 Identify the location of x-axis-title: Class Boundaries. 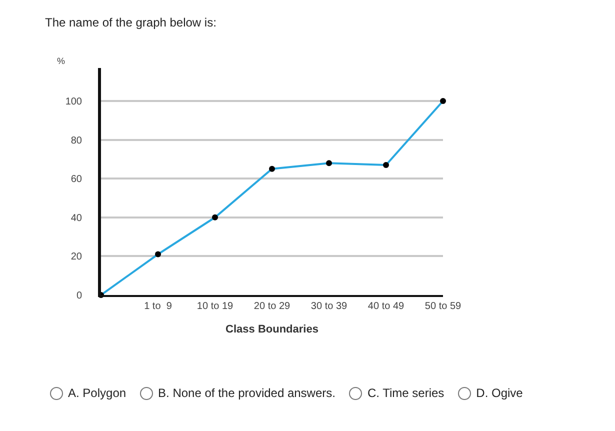
(272, 330).